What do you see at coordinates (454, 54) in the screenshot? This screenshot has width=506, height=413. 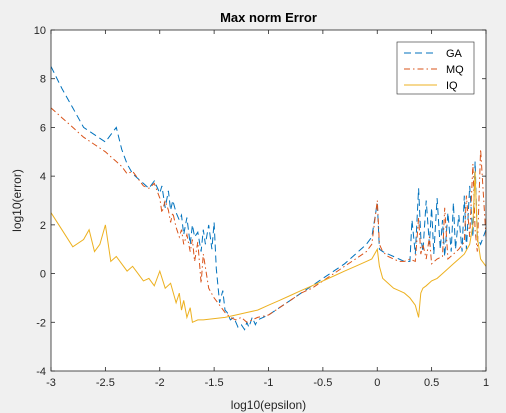 I see `legend-label-ga: GA` at bounding box center [454, 54].